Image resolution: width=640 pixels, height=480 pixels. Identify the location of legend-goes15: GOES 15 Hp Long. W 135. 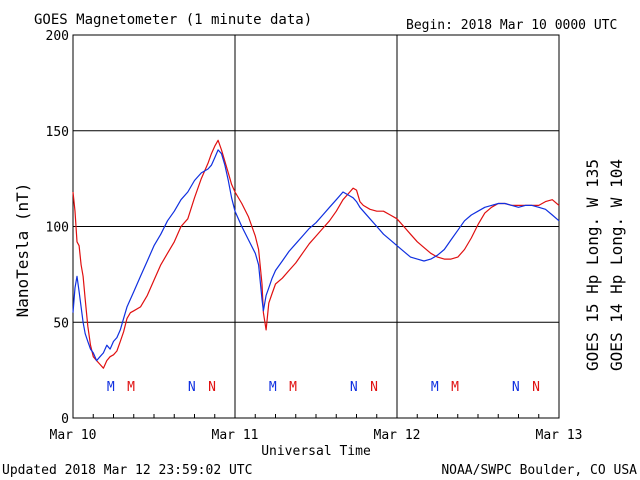
(592, 265).